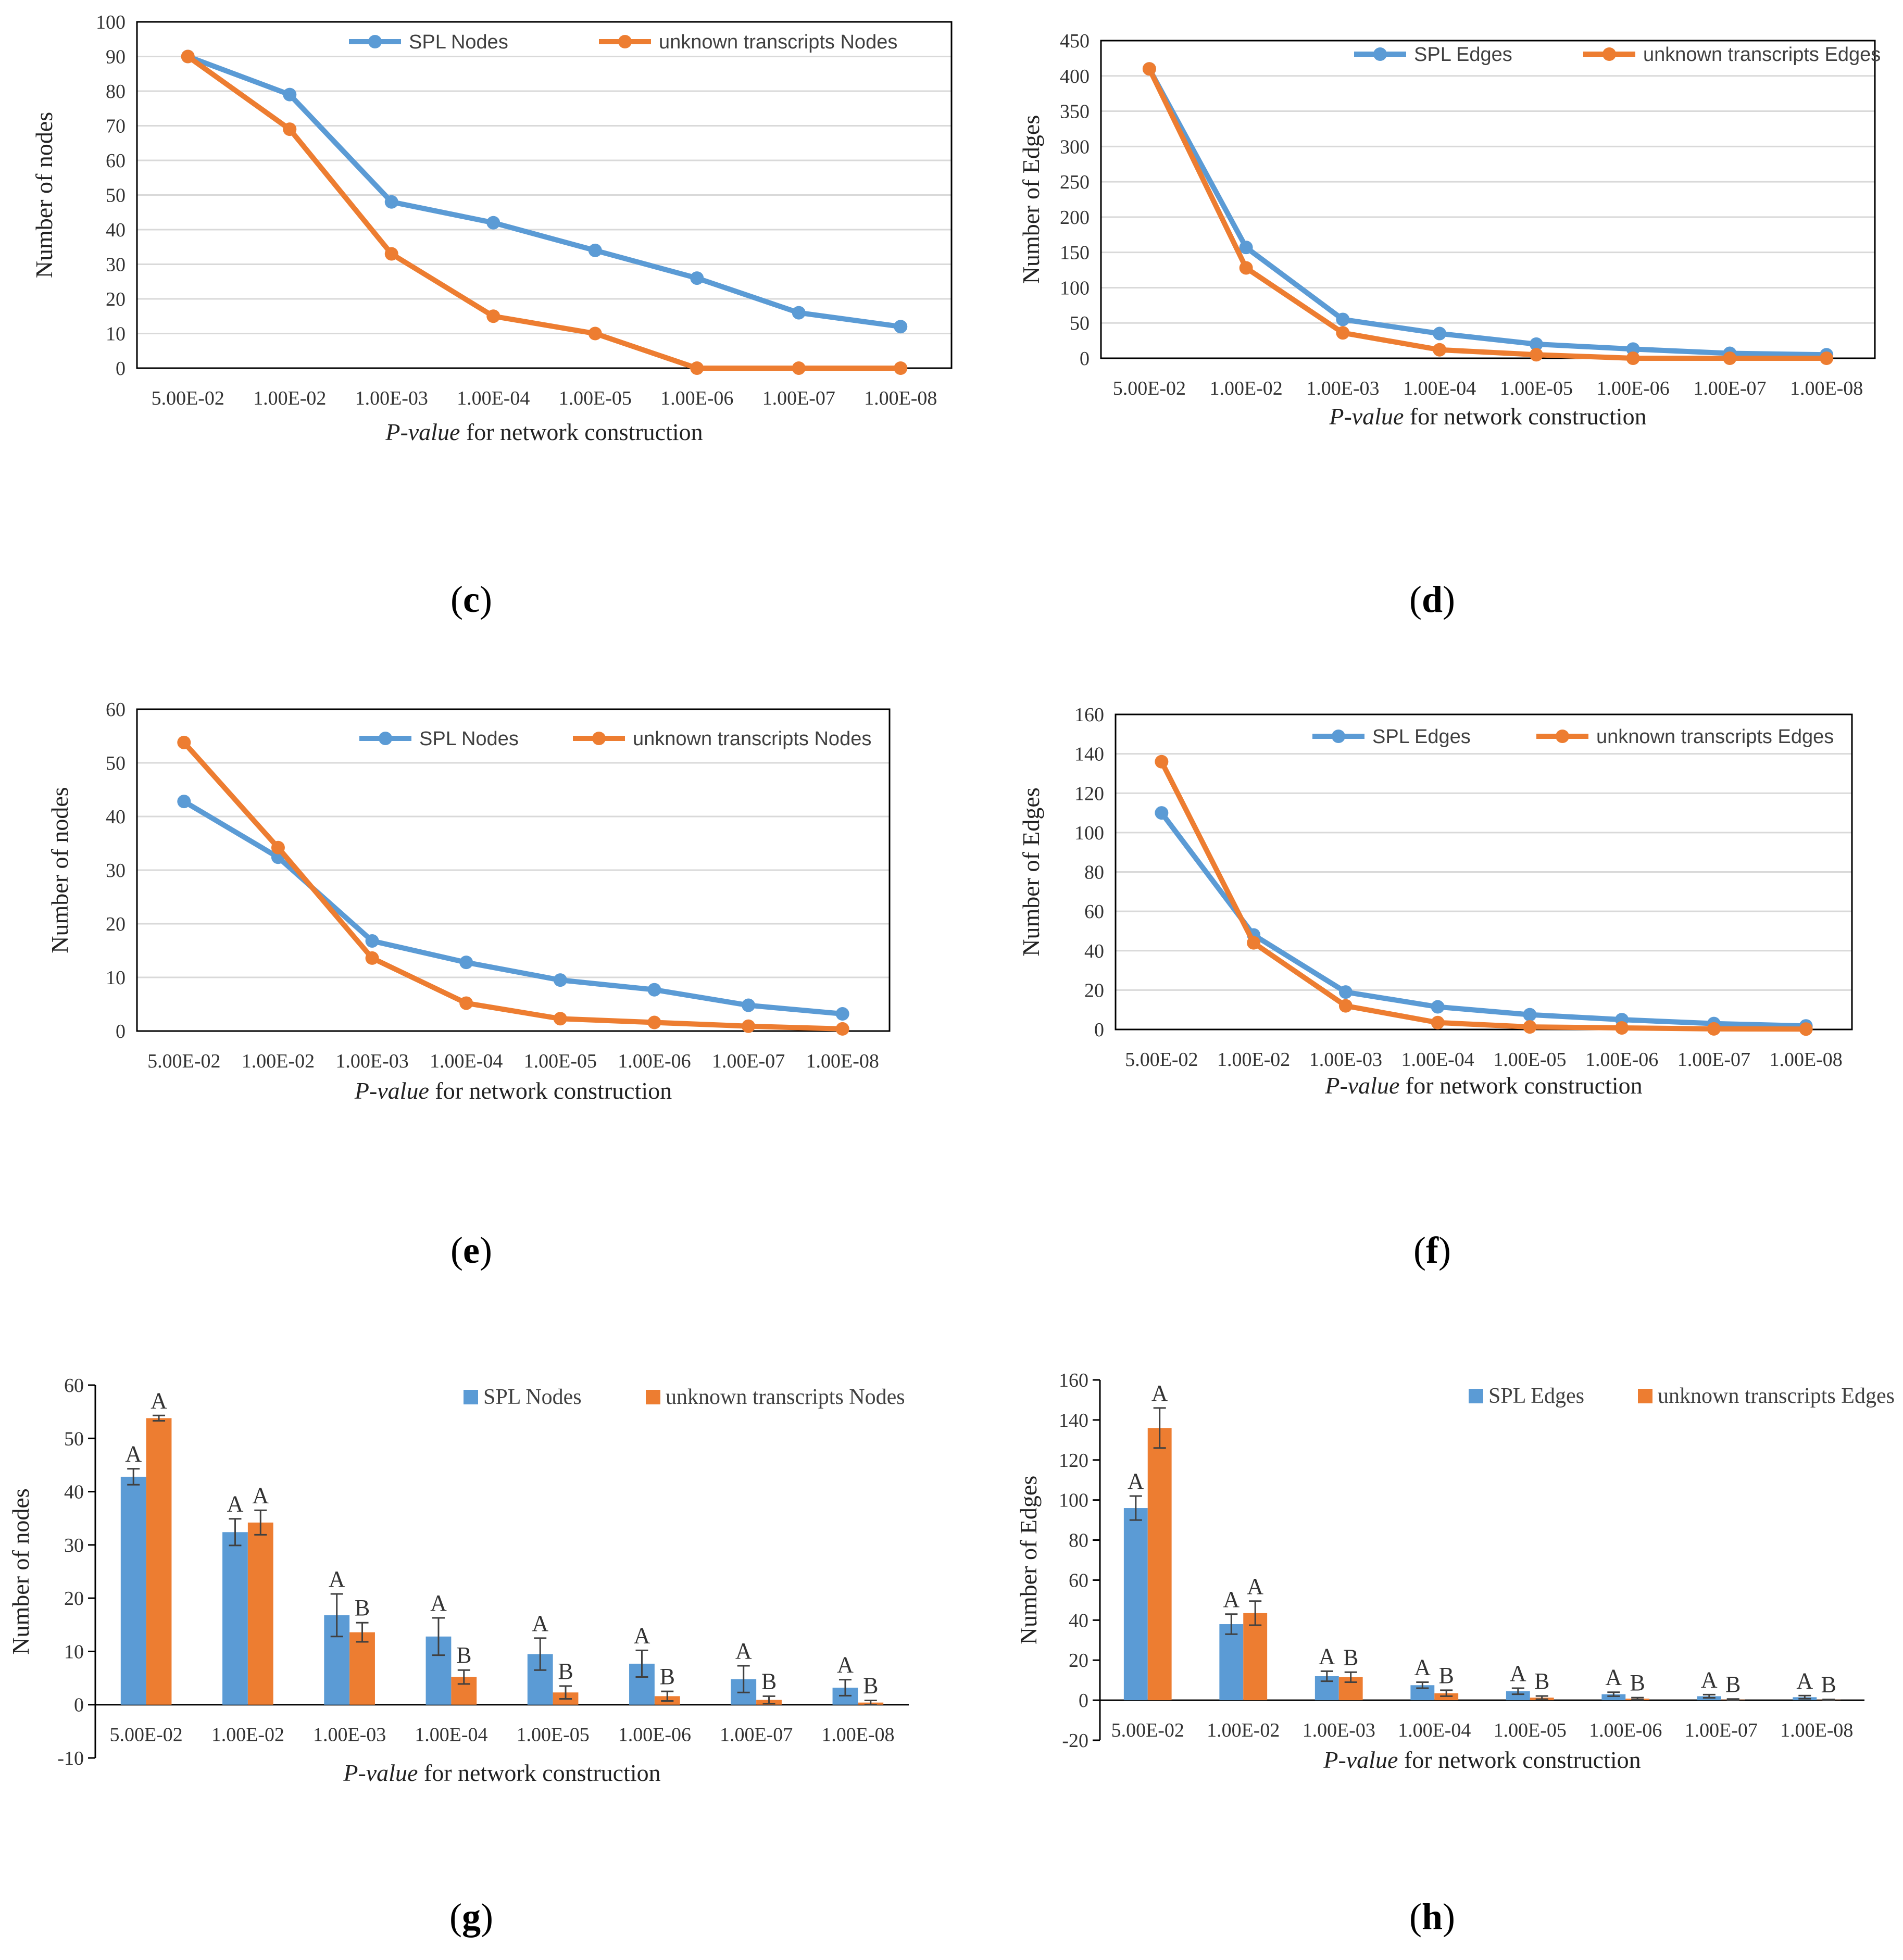 Image resolution: width=1903 pixels, height=1960 pixels. I want to click on panel-label-h: (h), so click(1432, 1917).